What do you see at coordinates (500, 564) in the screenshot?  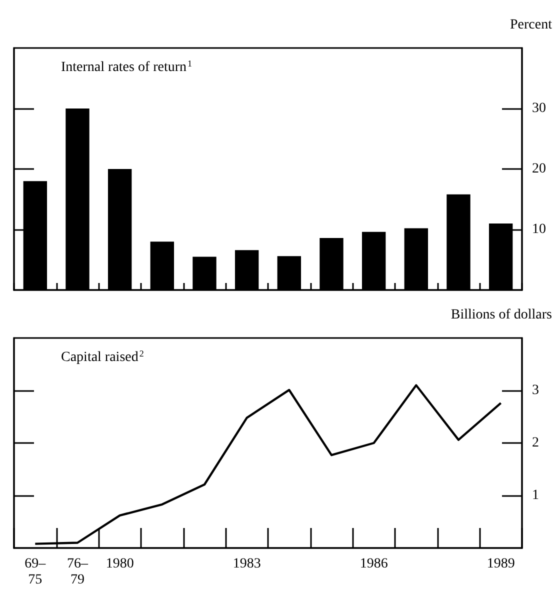 I see `x-tick-label: 1989` at bounding box center [500, 564].